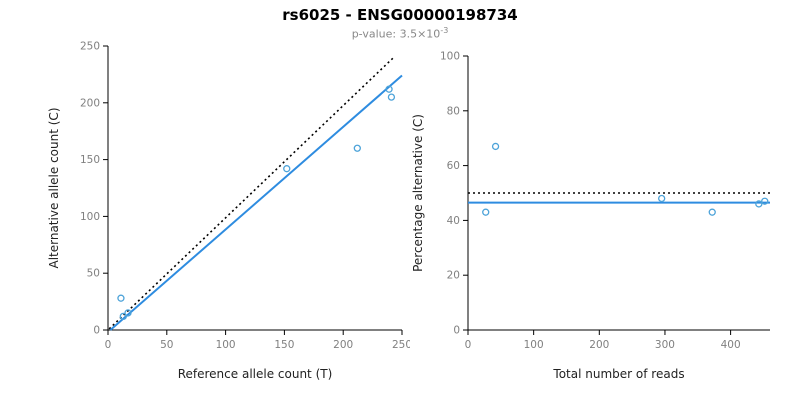 This screenshot has height=400, width=800. What do you see at coordinates (453, 166) in the screenshot?
I see `y-tick-label: 60` at bounding box center [453, 166].